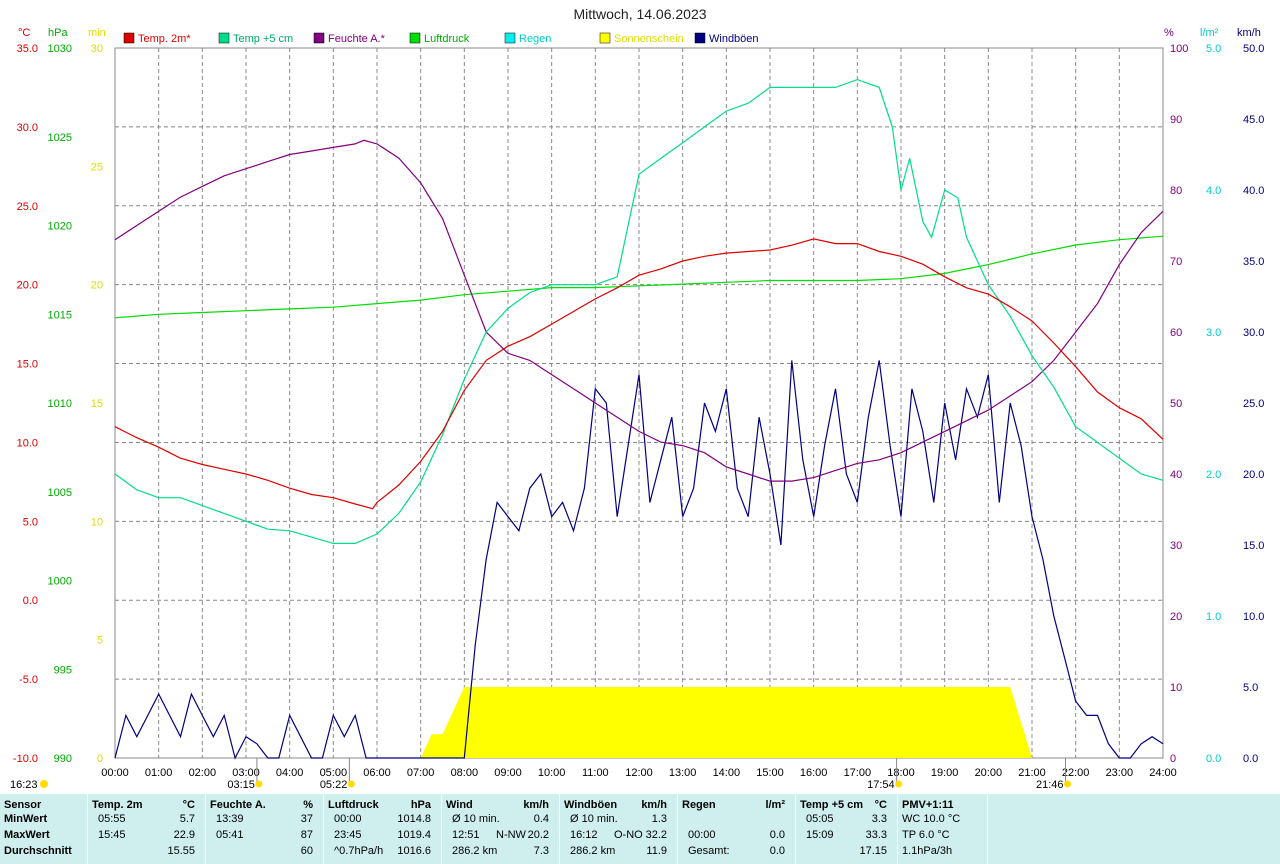 This screenshot has height=864, width=1280. Describe the element at coordinates (97, 286) in the screenshot. I see `sun-axis-tick-label: 20` at that location.